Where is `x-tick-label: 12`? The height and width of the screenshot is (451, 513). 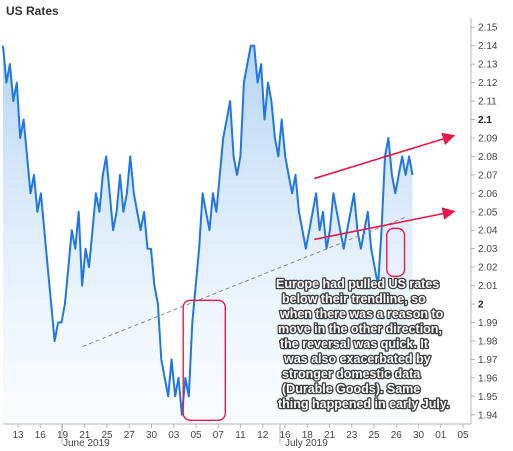
x-tick-label: 12 is located at coordinates (263, 435).